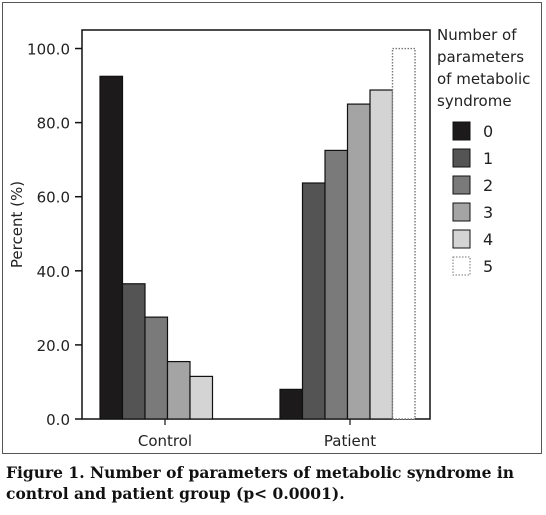 This screenshot has width=546, height=515. I want to click on y-tick-label: 20.0, so click(53, 346).